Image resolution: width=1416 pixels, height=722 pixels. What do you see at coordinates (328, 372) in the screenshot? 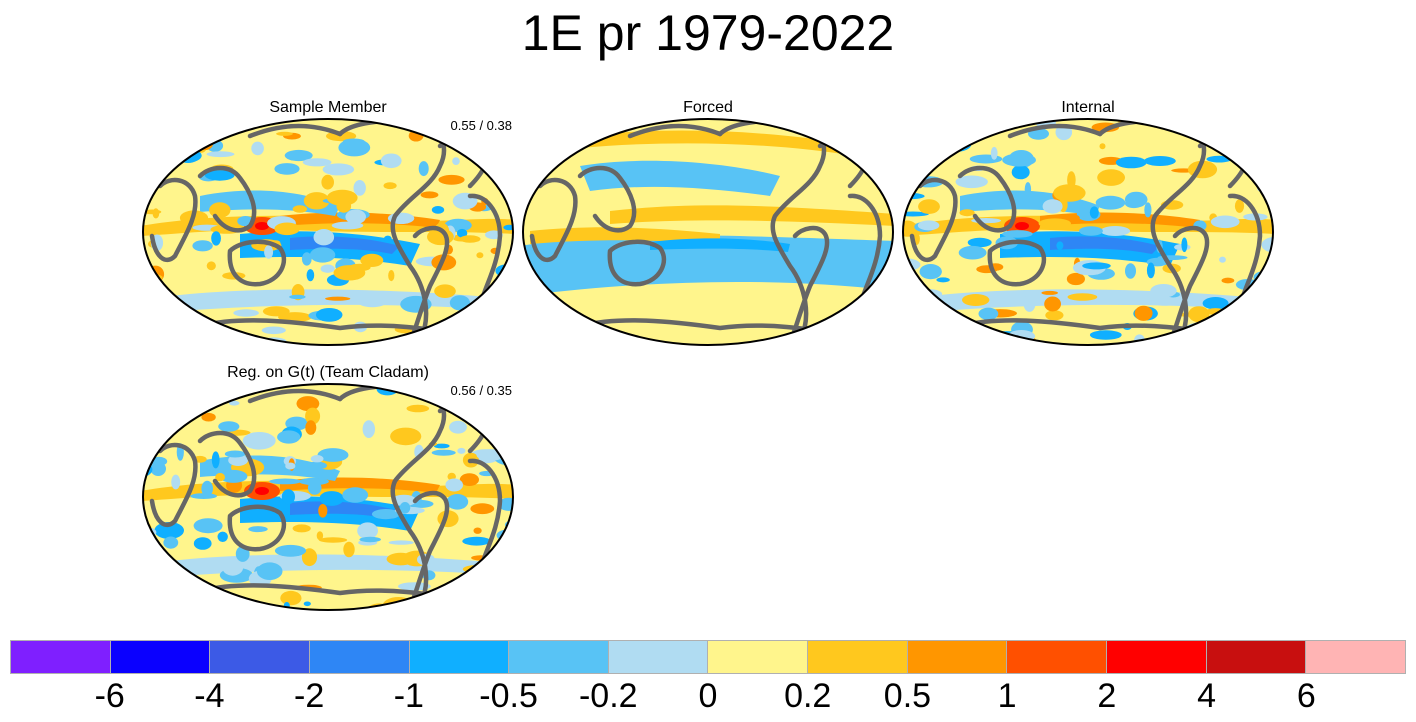
I see `panel-title: Reg. on G(t) (Team Cladam)` at bounding box center [328, 372].